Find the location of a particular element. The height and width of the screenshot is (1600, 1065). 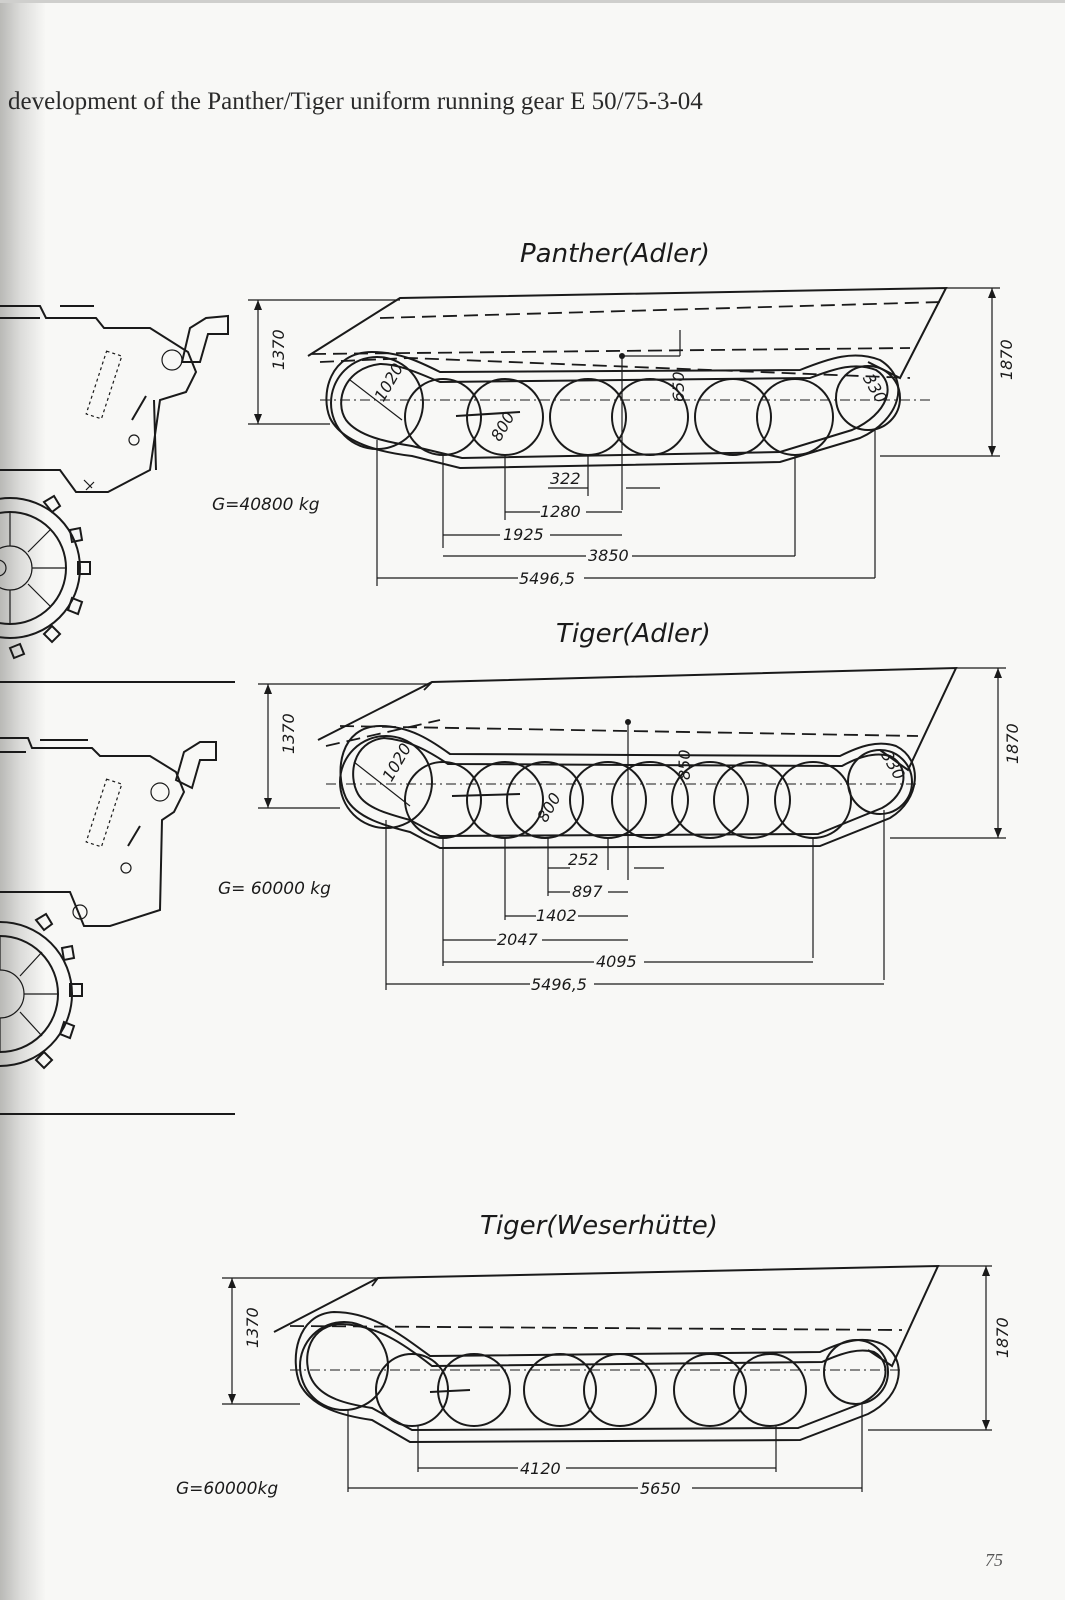

dim-4095: 4095 is located at coordinates (616, 961).